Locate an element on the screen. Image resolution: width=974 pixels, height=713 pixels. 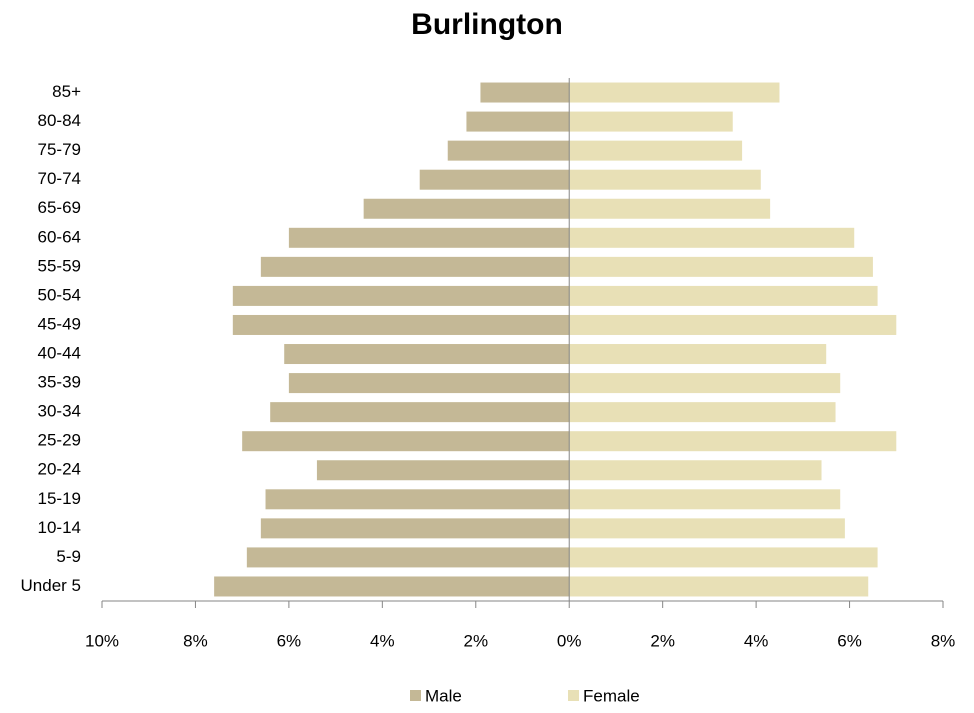
y-tick-label: 50-54 is located at coordinates (59, 294).